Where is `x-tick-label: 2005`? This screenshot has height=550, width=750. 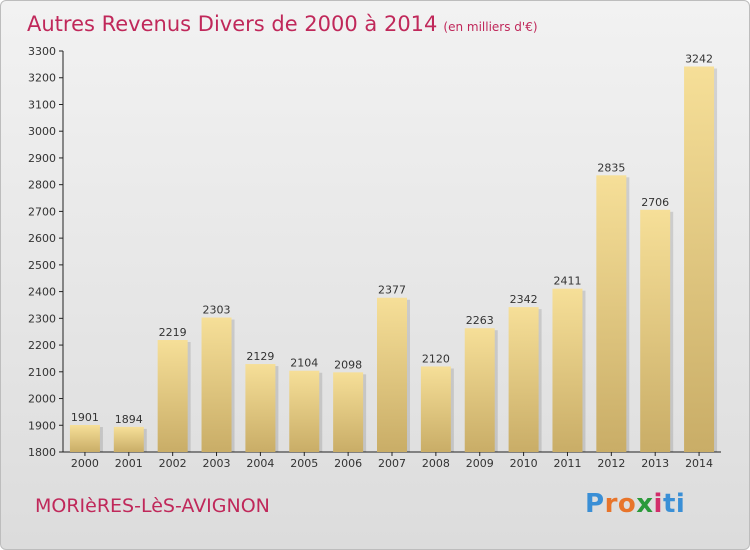
x-tick-label: 2005 is located at coordinates (304, 463).